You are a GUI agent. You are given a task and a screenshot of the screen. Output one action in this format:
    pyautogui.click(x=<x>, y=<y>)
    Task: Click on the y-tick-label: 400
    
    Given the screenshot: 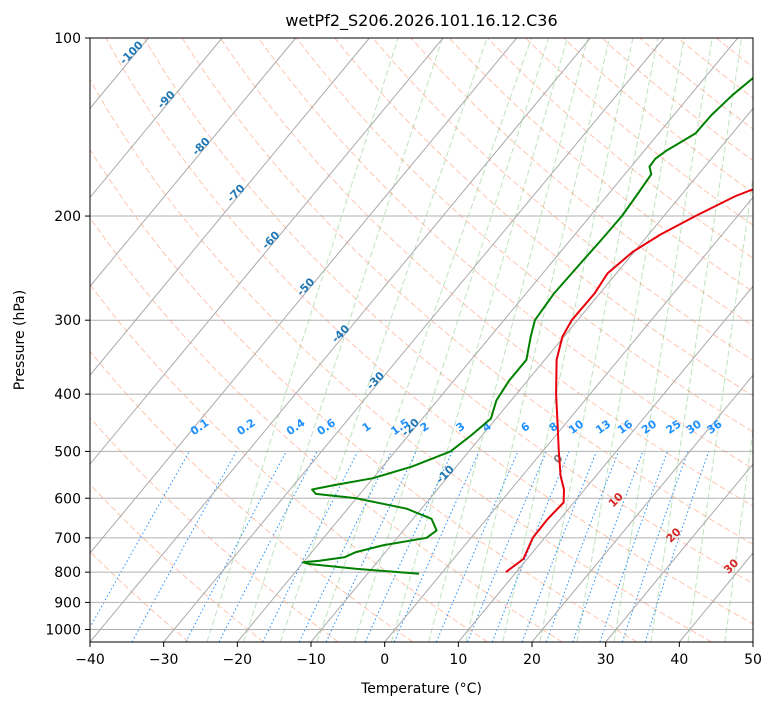 What is the action you would take?
    pyautogui.click(x=67, y=395)
    